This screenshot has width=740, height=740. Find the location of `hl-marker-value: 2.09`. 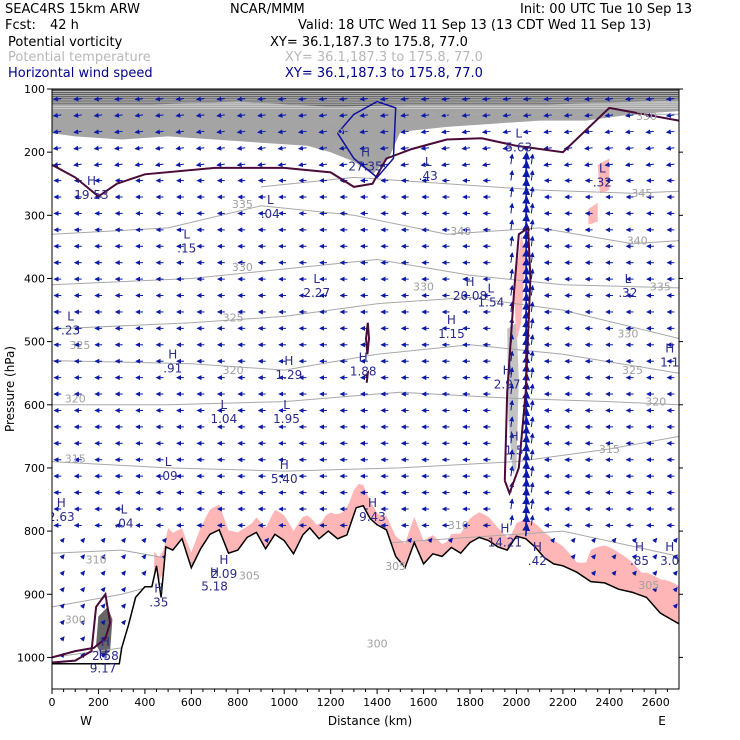

hl-marker-value: 2.09 is located at coordinates (223, 574).